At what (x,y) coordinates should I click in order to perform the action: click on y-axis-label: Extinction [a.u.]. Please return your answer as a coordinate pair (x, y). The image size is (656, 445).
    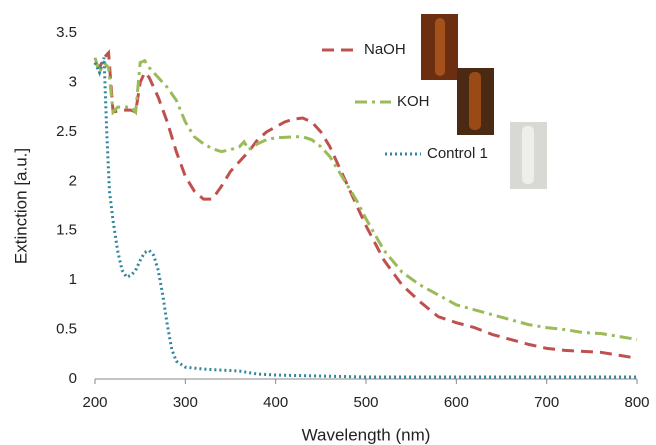
    Looking at the image, I should click on (20, 206).